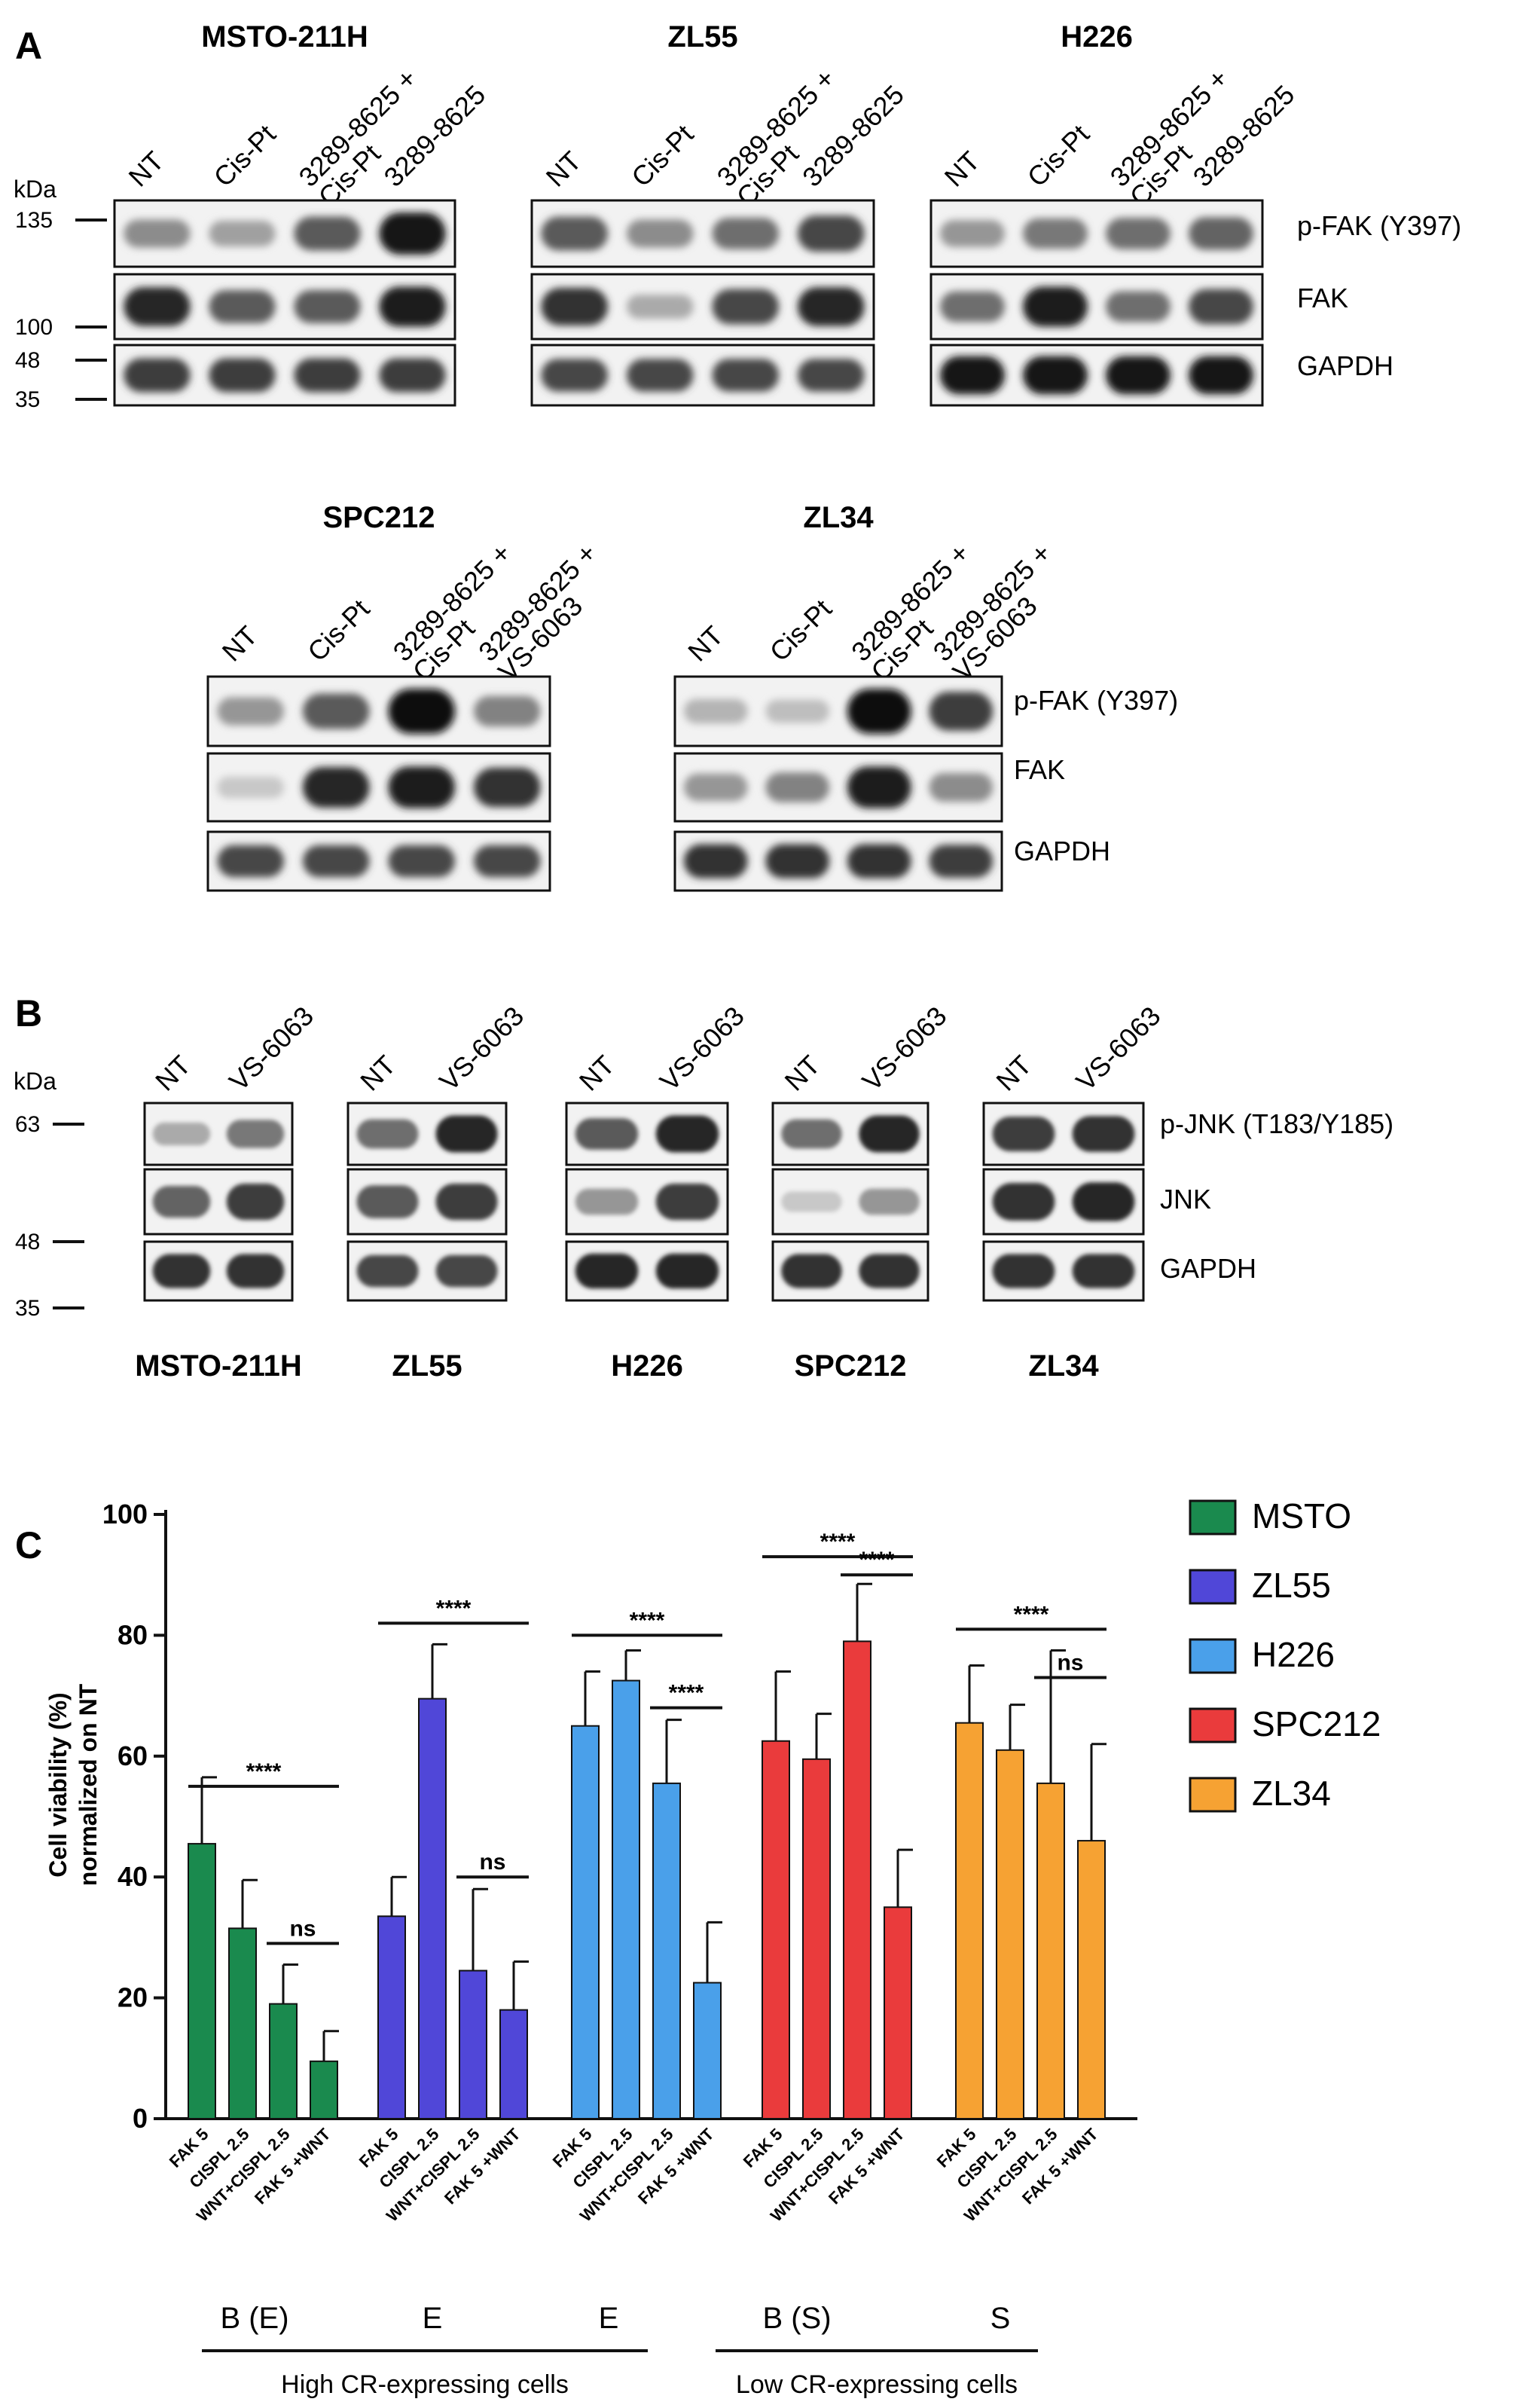 The height and width of the screenshot is (2408, 1514). I want to click on blot-jnk-3-row2, so click(850, 1271).